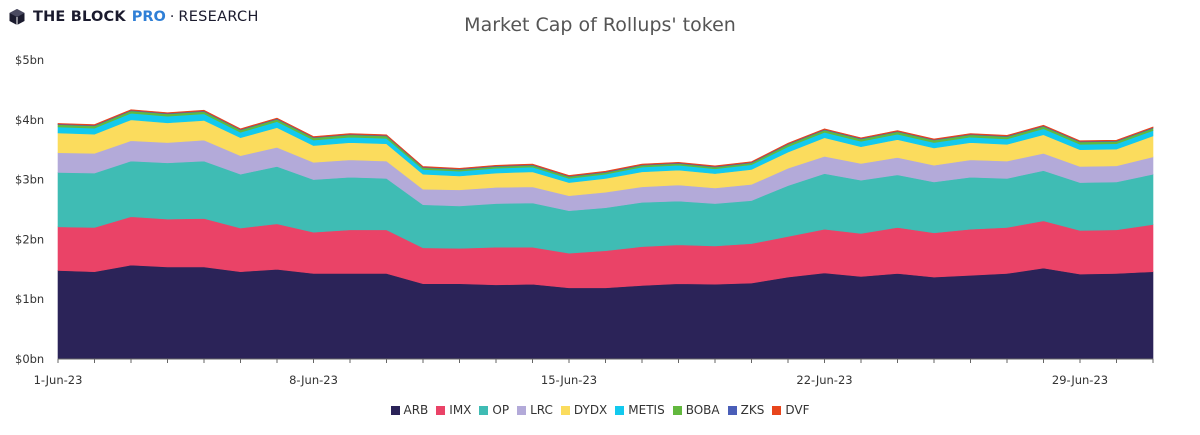  What do you see at coordinates (605, 143) in the screenshot?
I see `series-area-dvf` at bounding box center [605, 143].